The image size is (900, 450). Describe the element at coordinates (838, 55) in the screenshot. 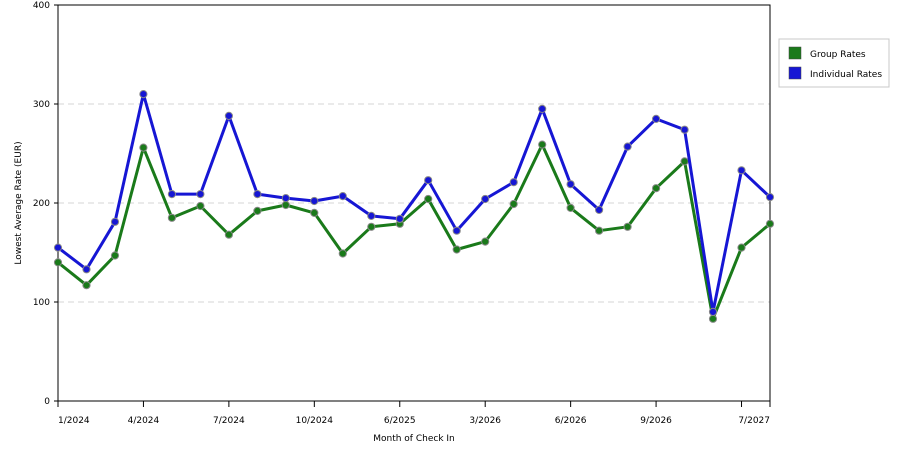

I see `legend-label-group-rates: Group Rates` at that location.